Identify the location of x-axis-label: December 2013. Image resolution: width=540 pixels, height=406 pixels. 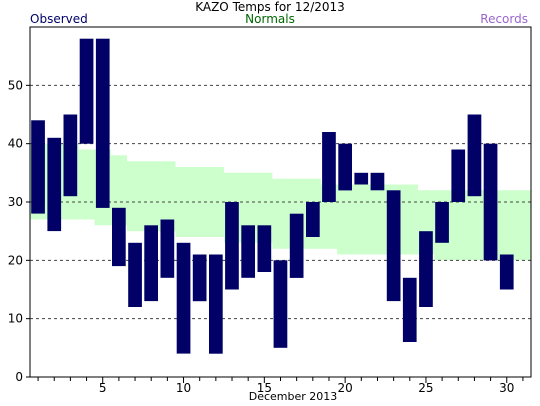
(293, 396).